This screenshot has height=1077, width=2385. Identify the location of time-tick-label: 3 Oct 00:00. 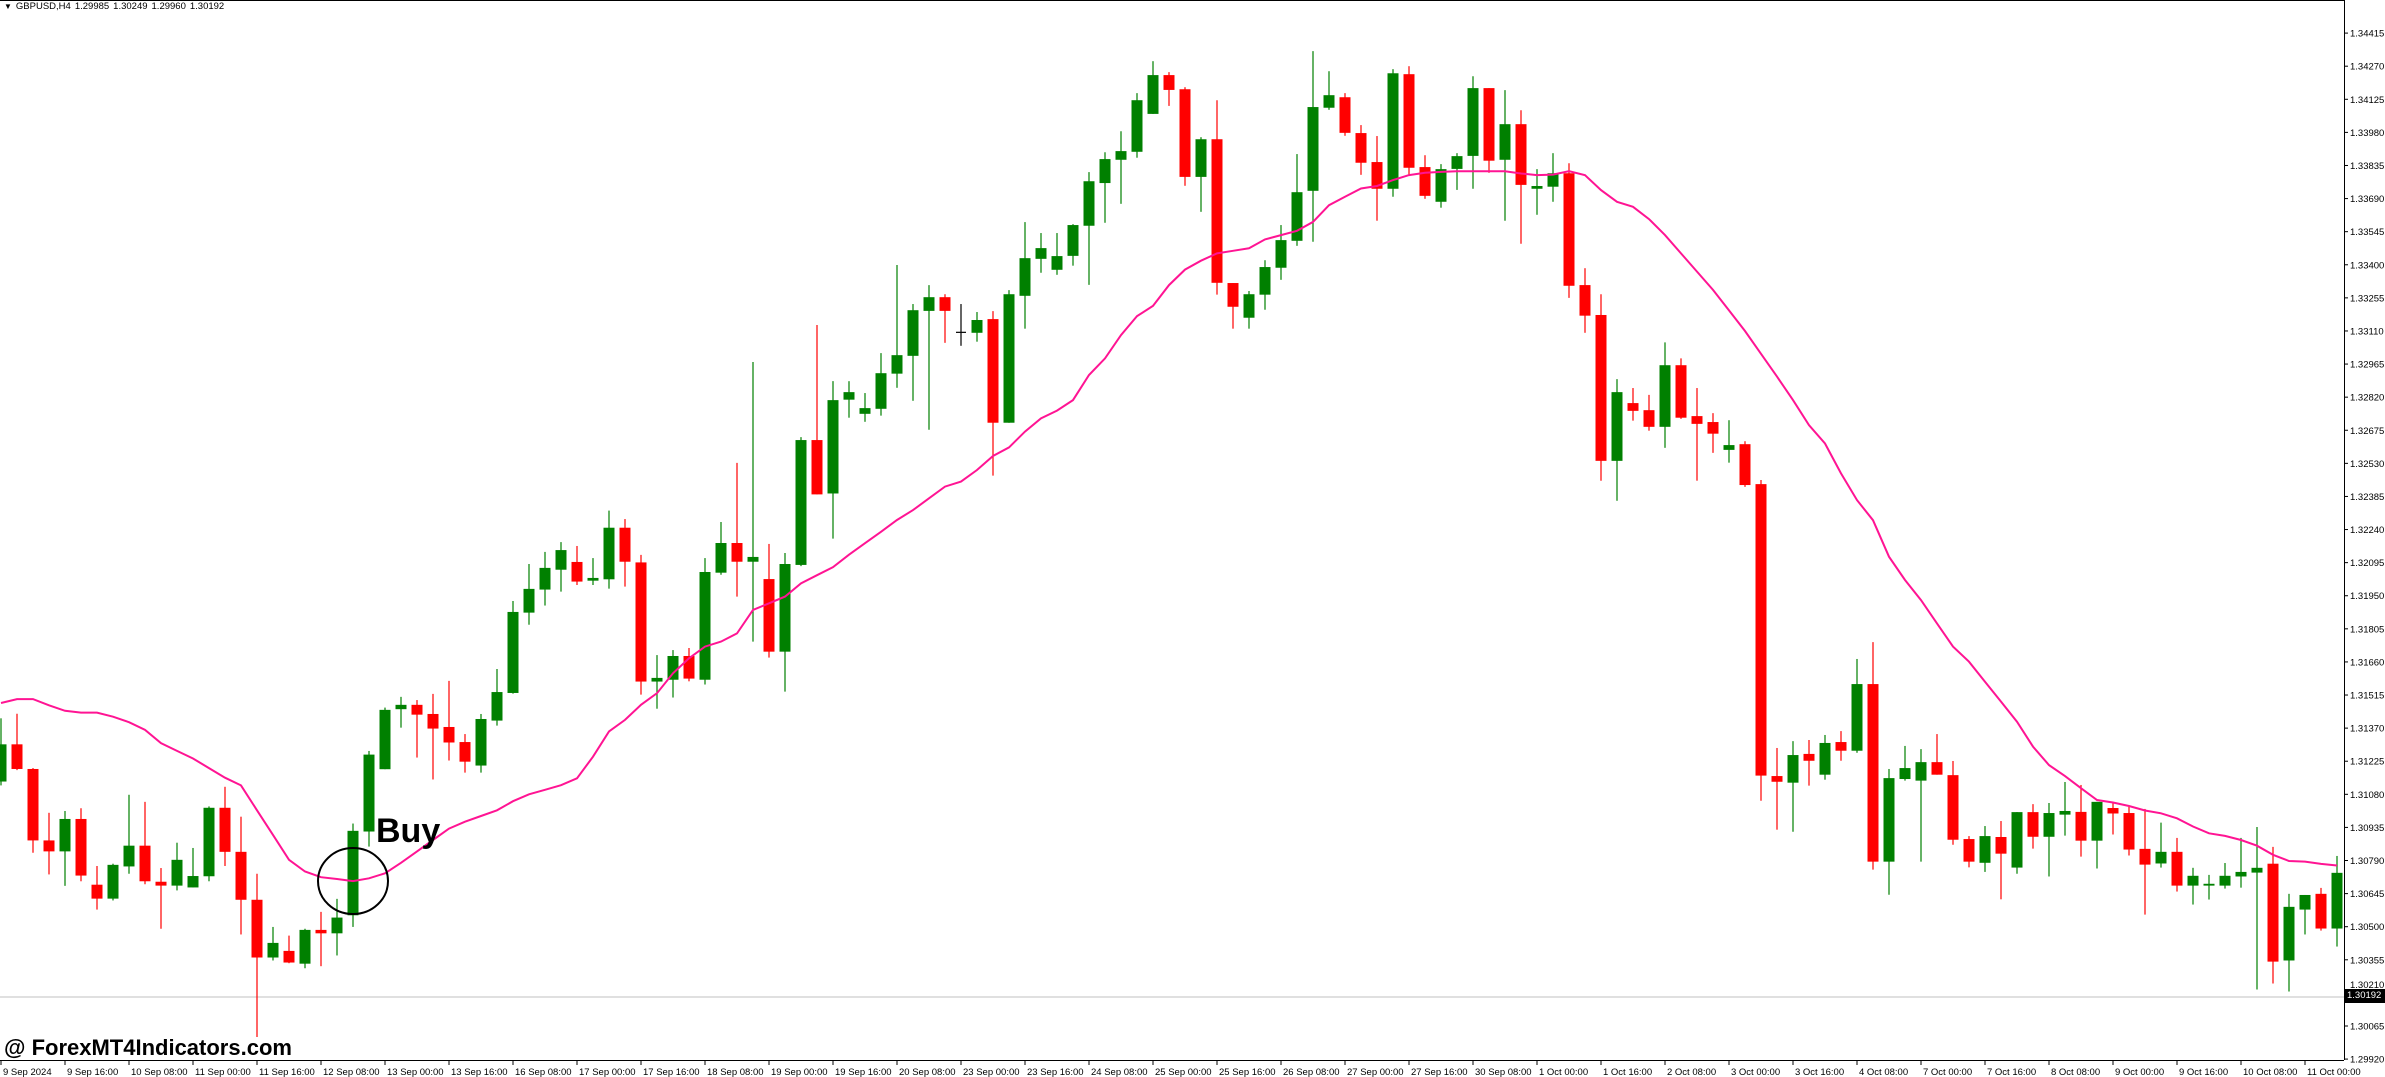
(1755, 1072).